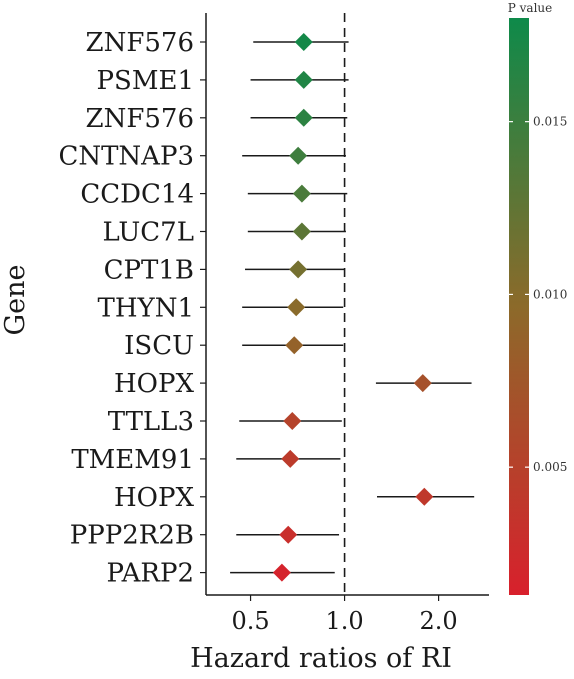 The width and height of the screenshot is (574, 679). Describe the element at coordinates (151, 574) in the screenshot. I see `gene-label: PARP2` at that location.